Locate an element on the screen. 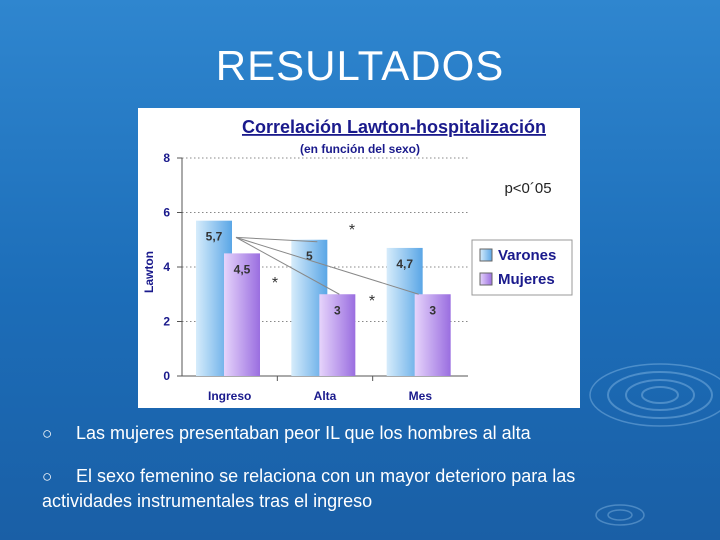 Image resolution: width=720 pixels, height=540 pixels. x-tick-label: Ingreso is located at coordinates (229, 396).